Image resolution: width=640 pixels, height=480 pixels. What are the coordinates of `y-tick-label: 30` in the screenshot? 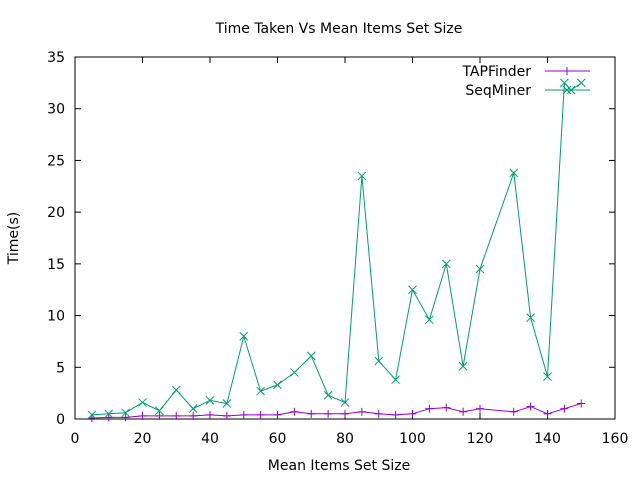 It's located at (56, 110).